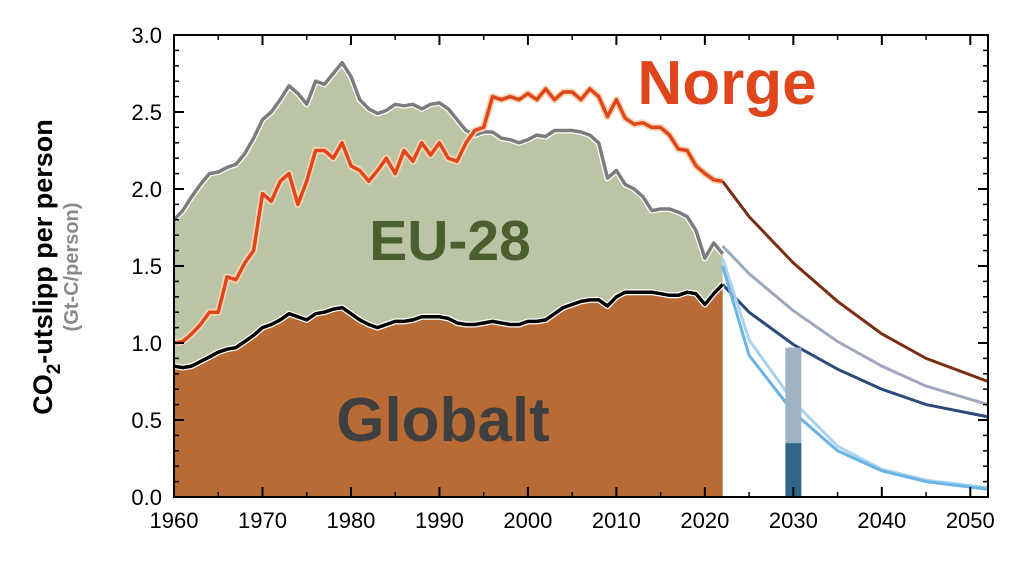 This screenshot has height=579, width=1024. I want to click on y-tick-label: 0.0, so click(146, 497).